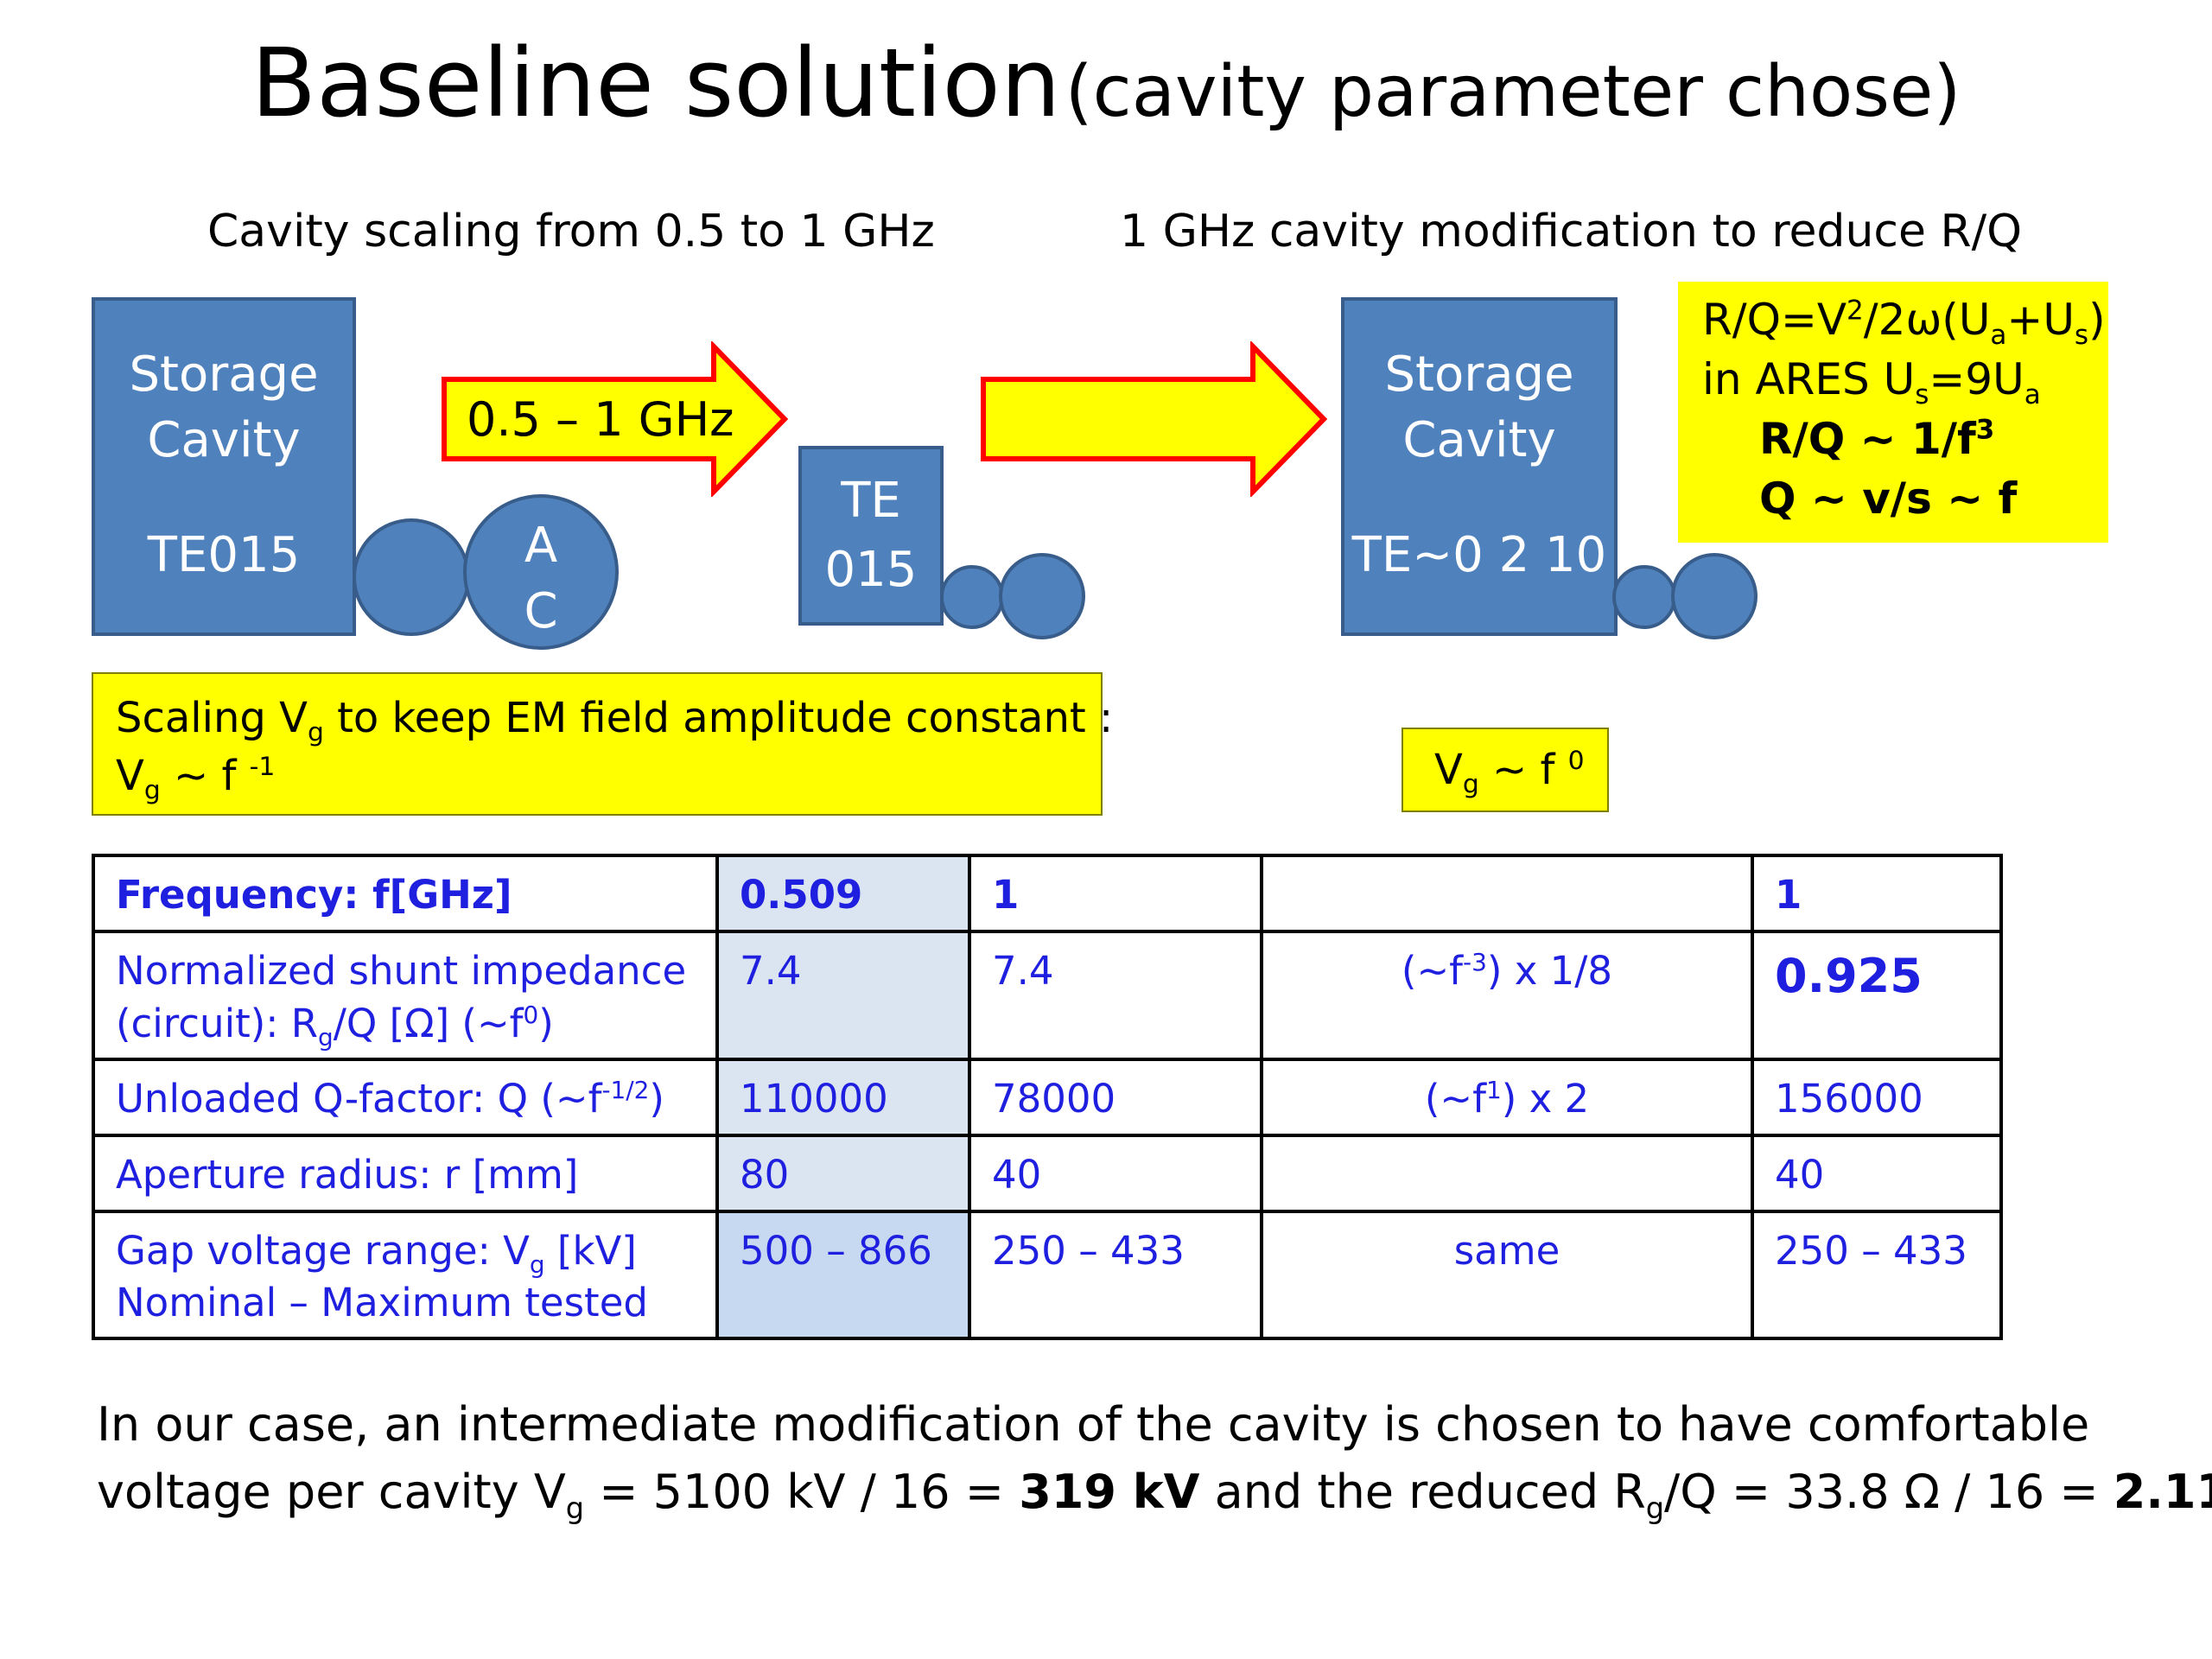 Image resolution: width=2212 pixels, height=1659 pixels. Describe the element at coordinates (224, 555) in the screenshot. I see `storage-cavity-1-mode: TE015` at that location.